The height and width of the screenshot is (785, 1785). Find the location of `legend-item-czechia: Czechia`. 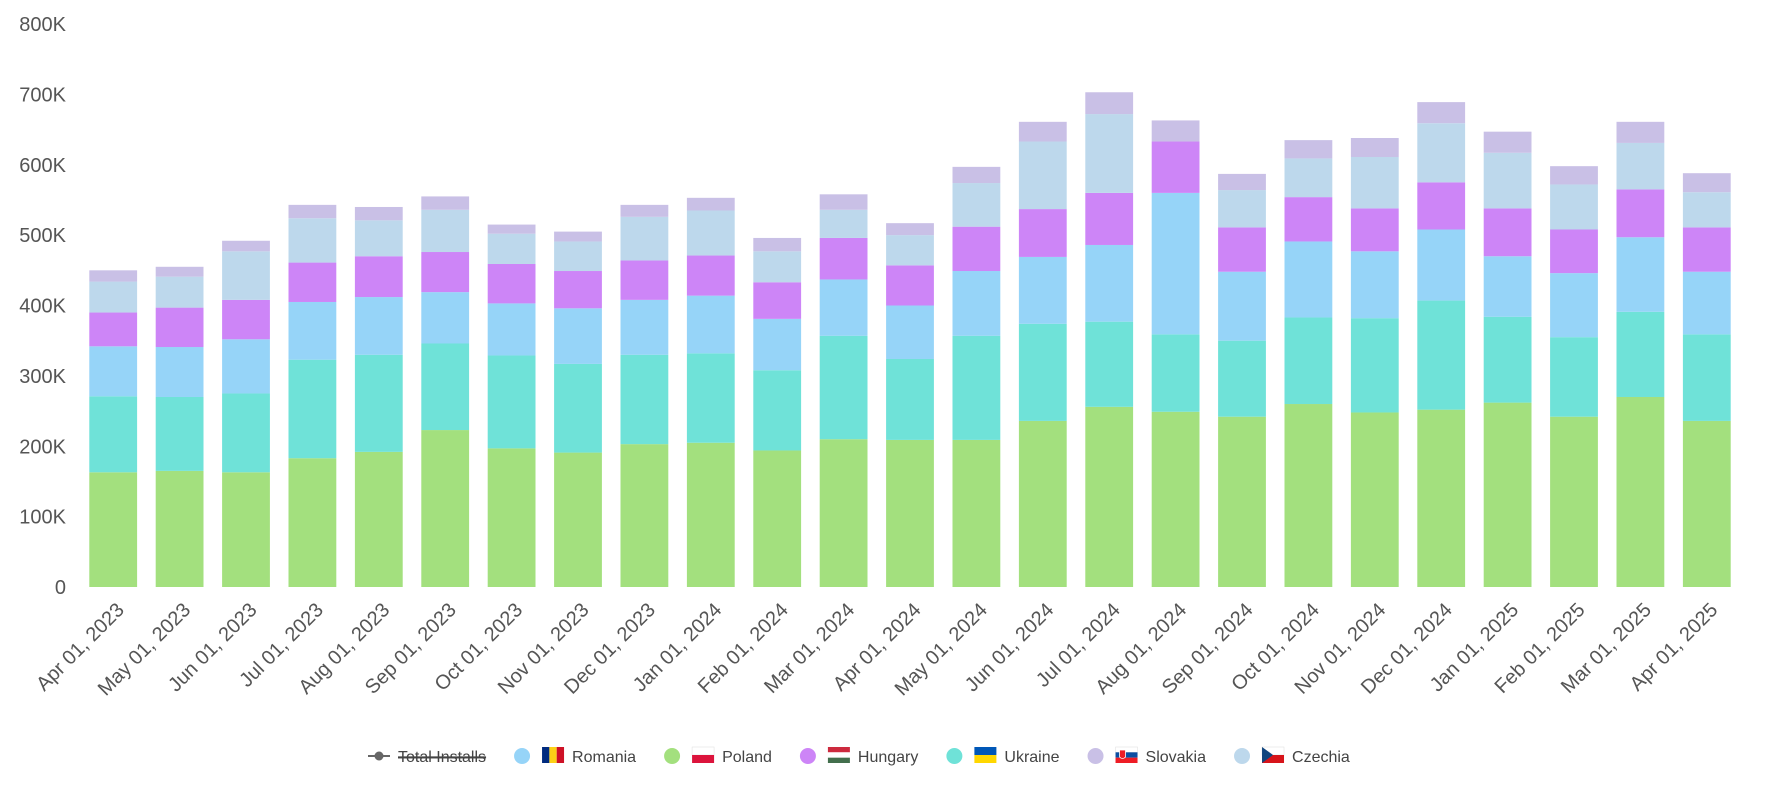

legend-item-czechia: Czechia is located at coordinates (1292, 756).